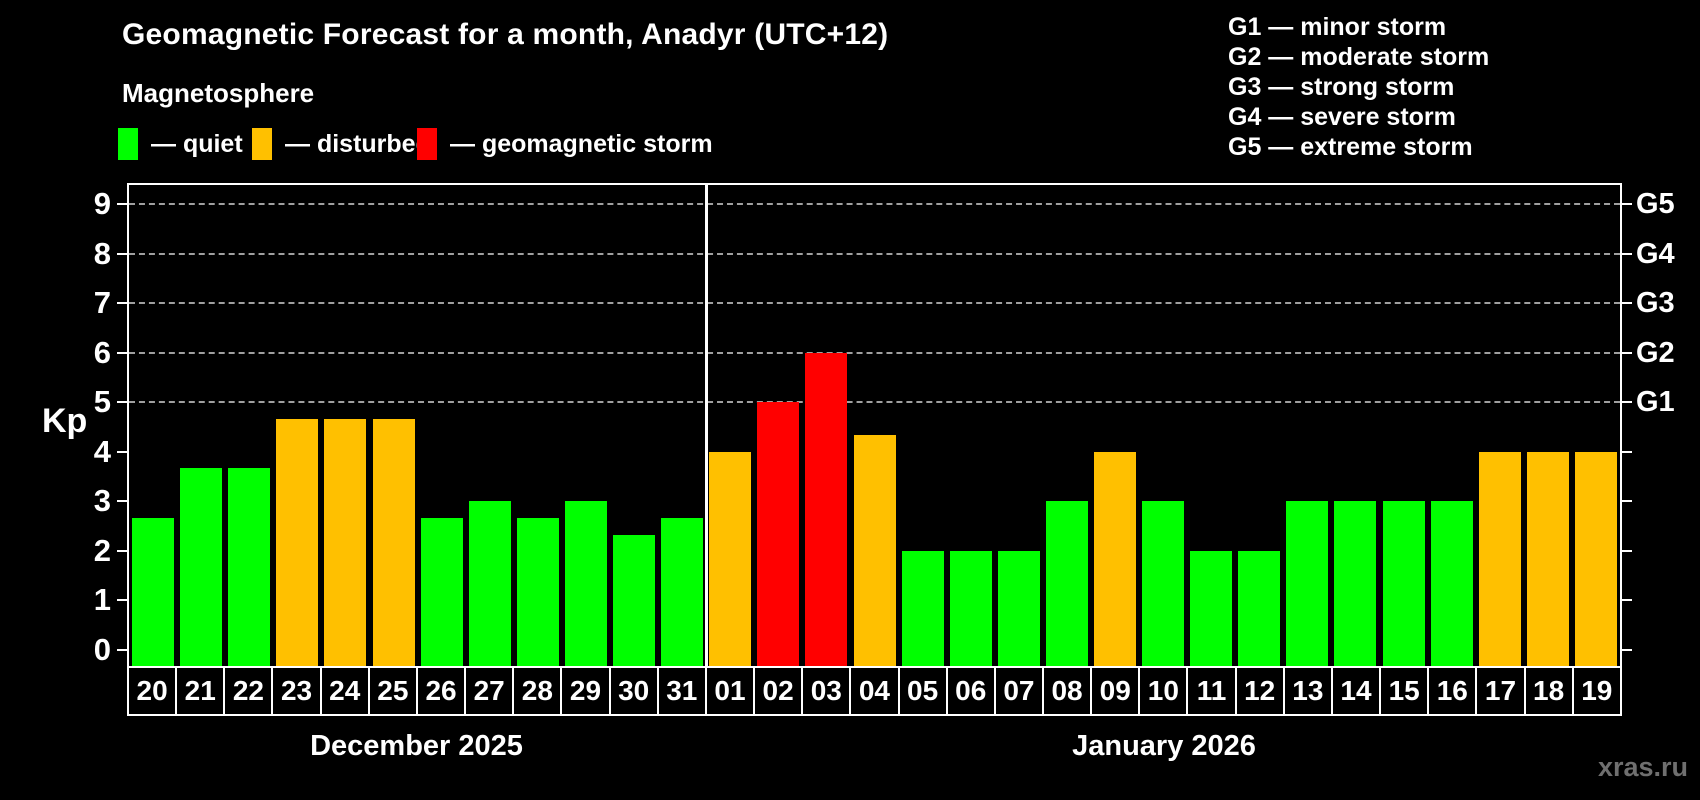 The height and width of the screenshot is (800, 1700). Describe the element at coordinates (1342, 117) in the screenshot. I see `g-scale-legend-line: G4 — severe storm` at that location.